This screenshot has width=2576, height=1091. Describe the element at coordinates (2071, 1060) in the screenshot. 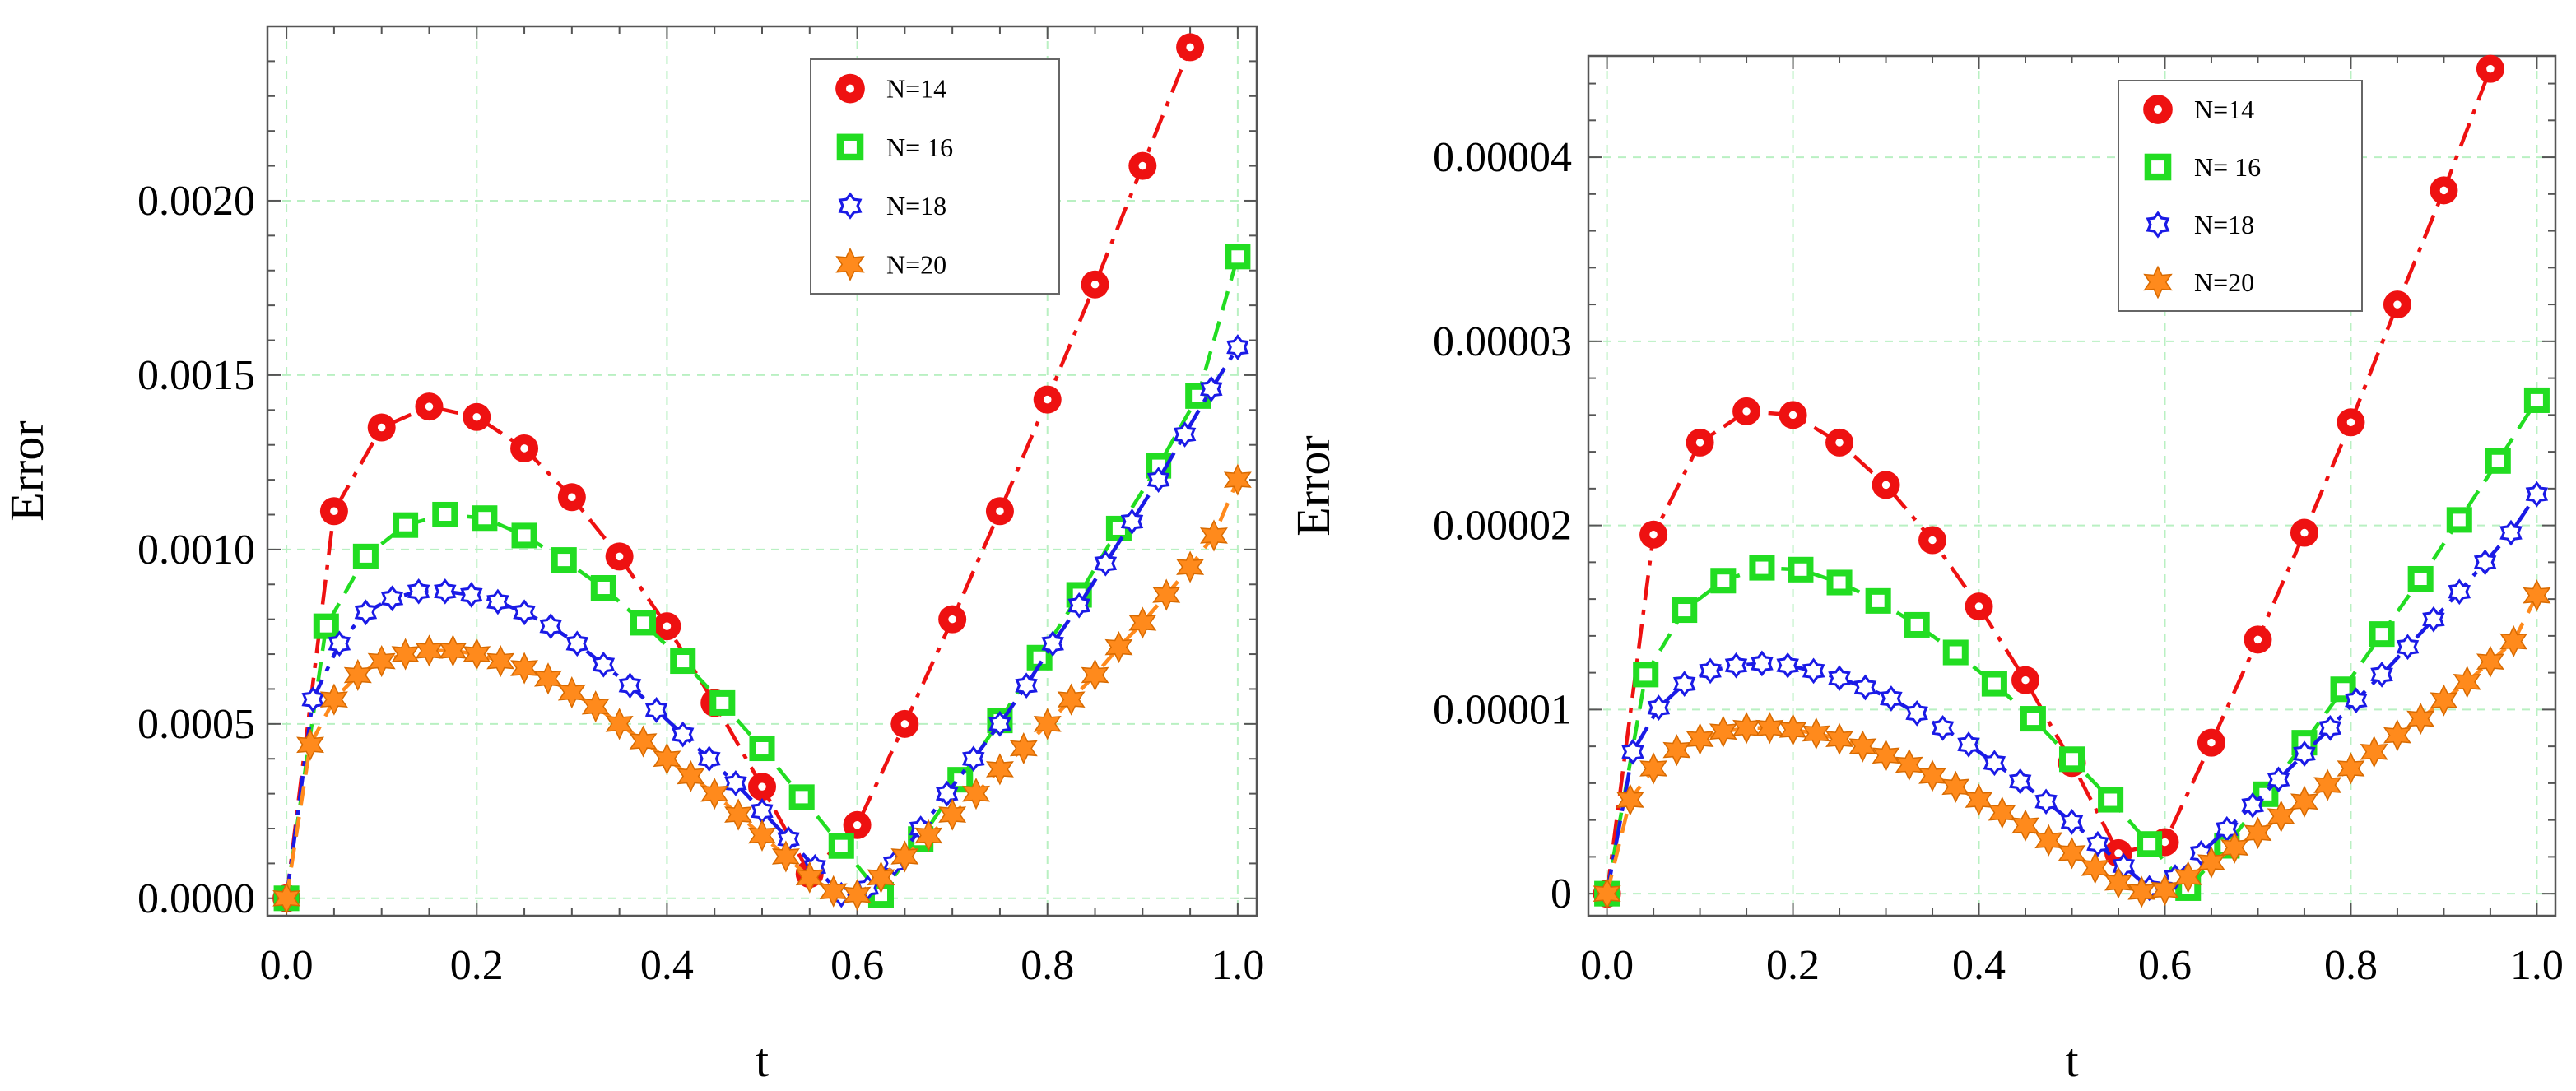

I see `x-axis-title: t` at that location.